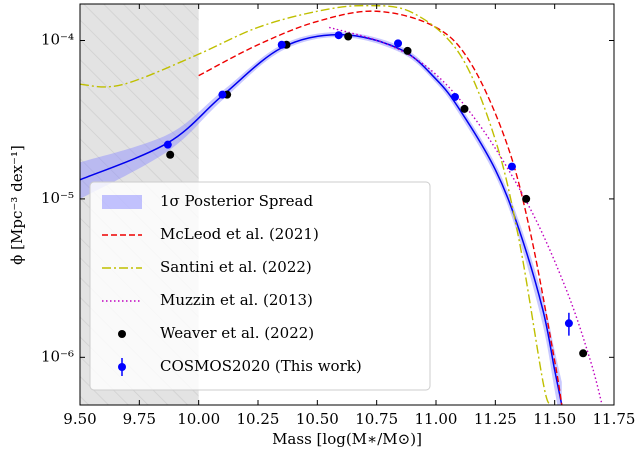 The image size is (638, 458). What do you see at coordinates (261, 366) in the screenshot?
I see `legend-label: COSMOS2020 (This work)` at bounding box center [261, 366].